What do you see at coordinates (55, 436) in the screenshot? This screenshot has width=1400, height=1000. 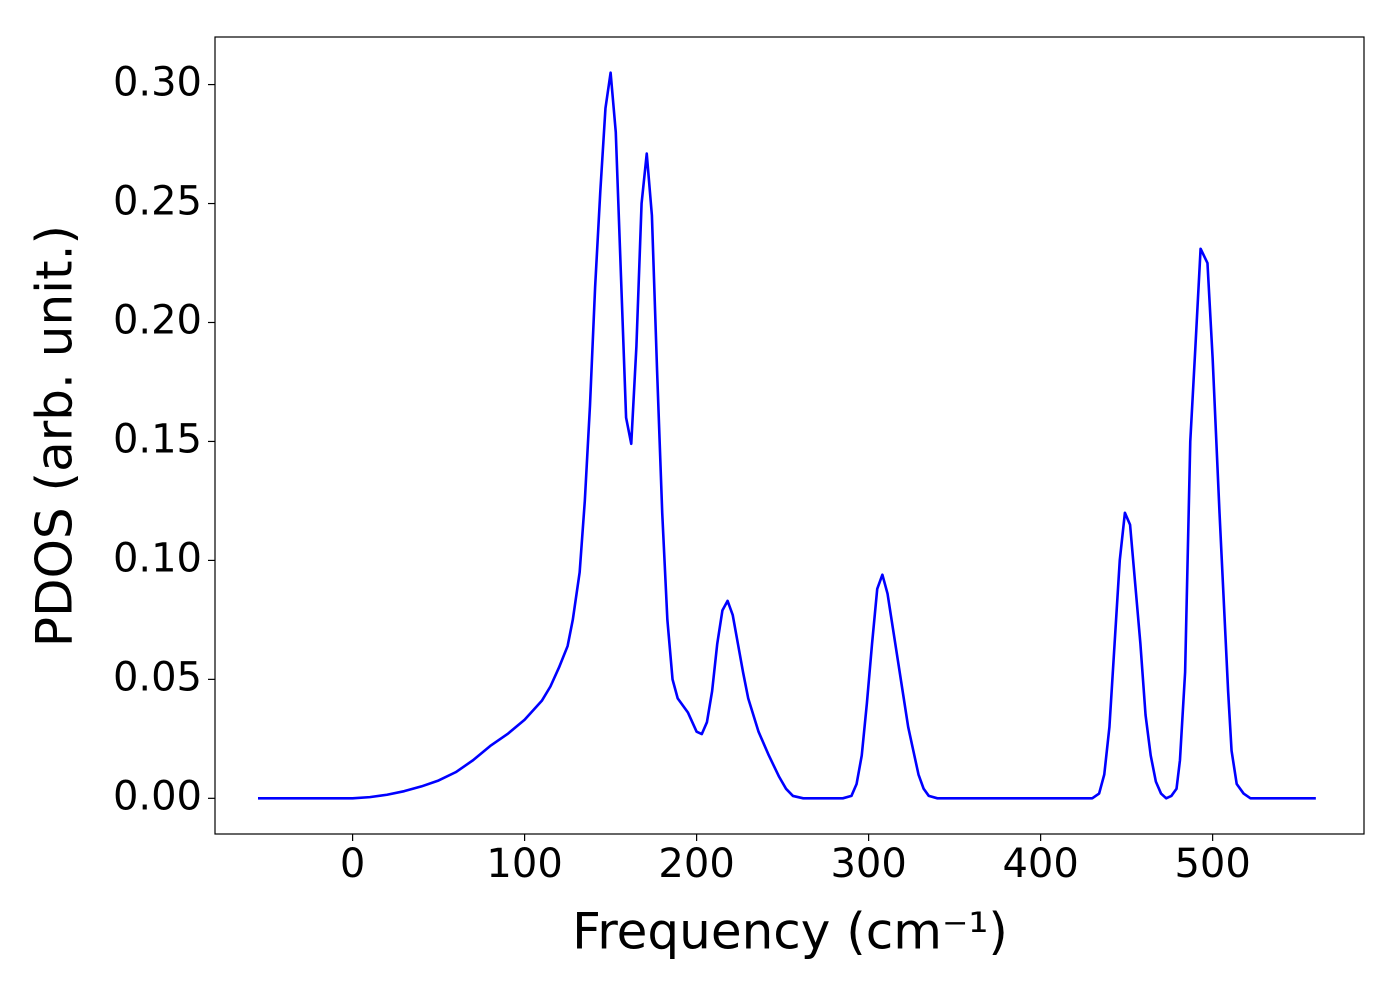 I see `y-axis-label: PDOS (arb. unit.)` at bounding box center [55, 436].